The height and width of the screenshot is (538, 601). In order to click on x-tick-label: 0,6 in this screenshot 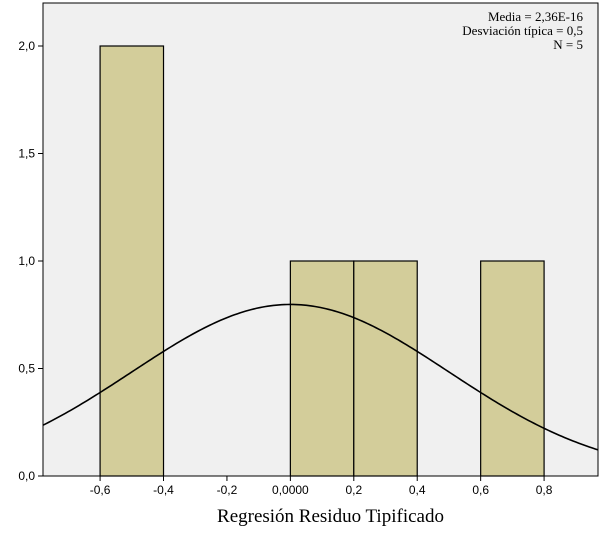, I will do `click(480, 490)`.